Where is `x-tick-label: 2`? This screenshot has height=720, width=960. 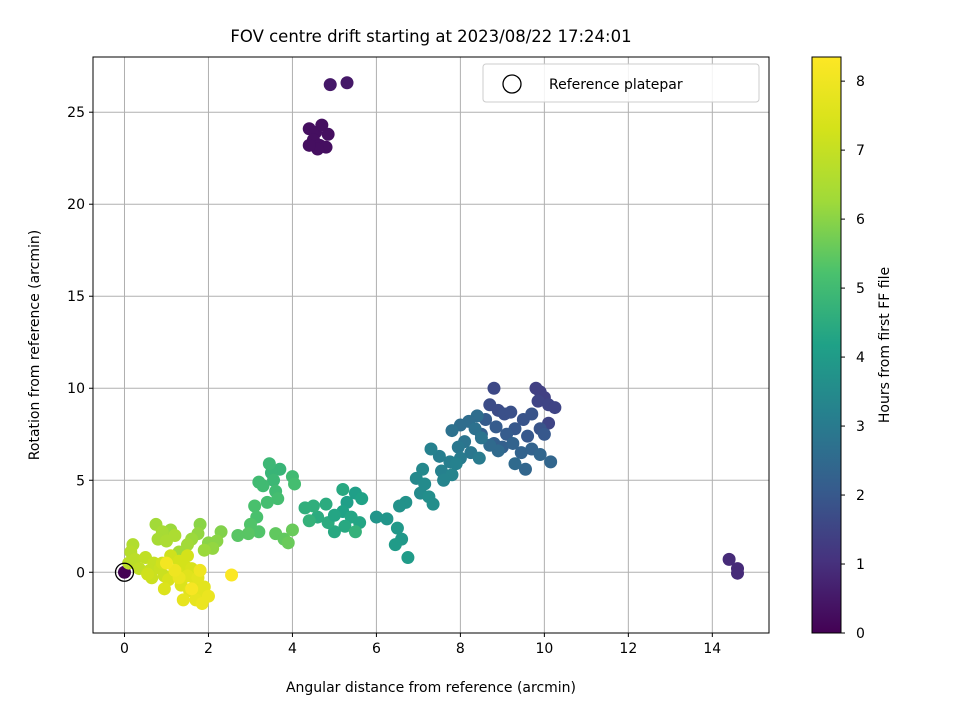
x-tick-label: 2 is located at coordinates (208, 649).